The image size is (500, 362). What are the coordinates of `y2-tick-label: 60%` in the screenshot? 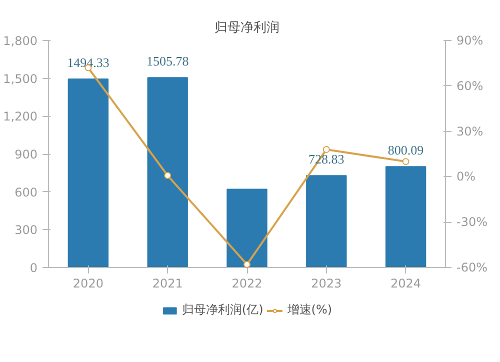 It's located at (470, 85).